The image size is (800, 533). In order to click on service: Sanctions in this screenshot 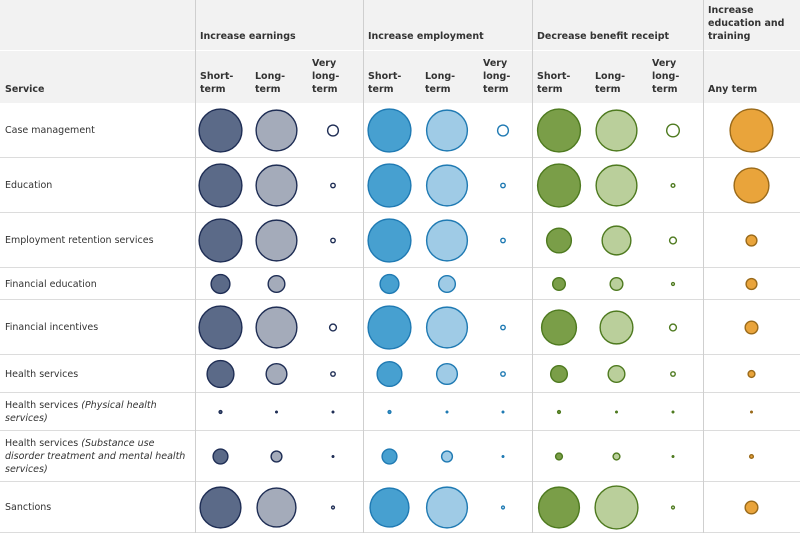, I will do `click(28, 507)`.